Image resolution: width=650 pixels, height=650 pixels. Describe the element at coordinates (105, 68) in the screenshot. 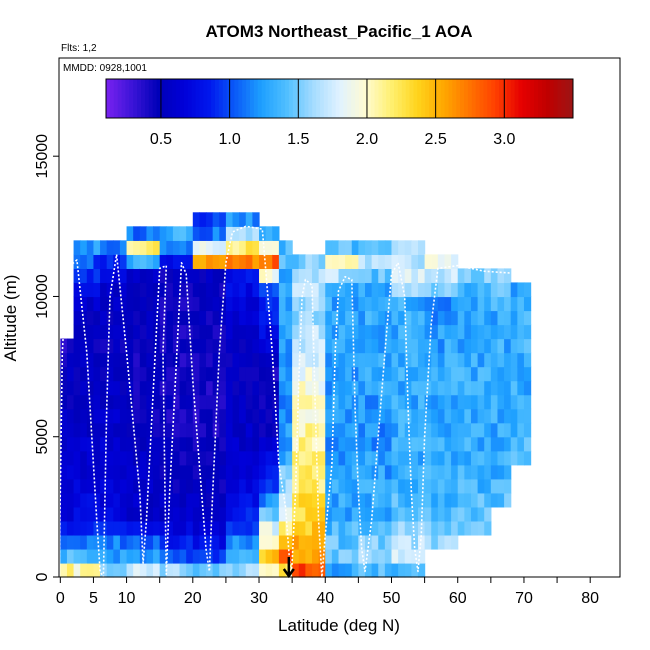

I see `dates-annotation: MMDD: 0928,1001` at that location.